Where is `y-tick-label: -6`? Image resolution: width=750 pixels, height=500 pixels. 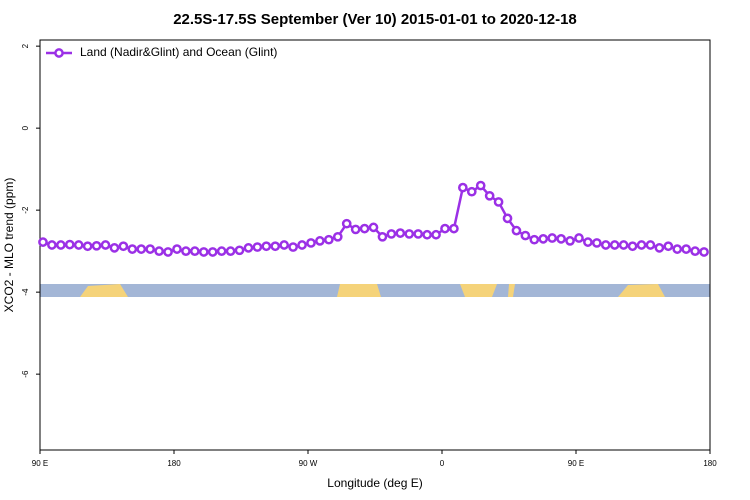 y-tick-label: -6 is located at coordinates (25, 374).